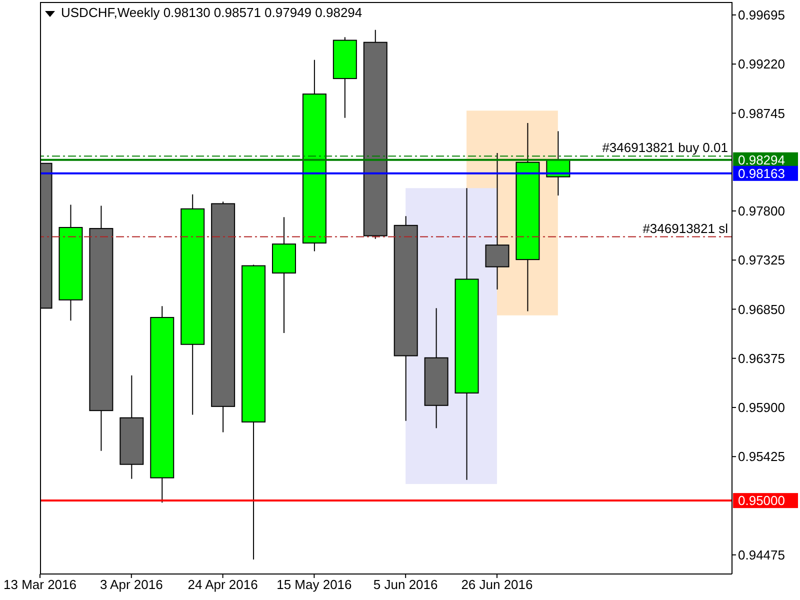 Image resolution: width=800 pixels, height=600 pixels. Describe the element at coordinates (40, 584) in the screenshot. I see `x-tick-label: 13 Mar 2016` at that location.